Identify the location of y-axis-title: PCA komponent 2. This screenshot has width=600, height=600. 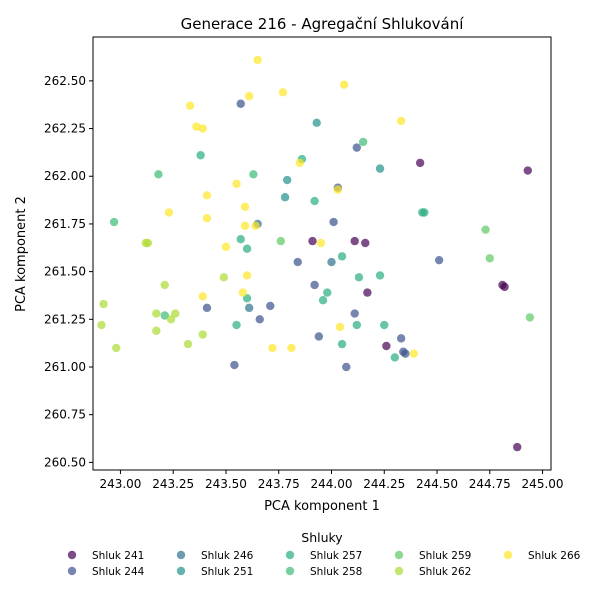
(21, 254).